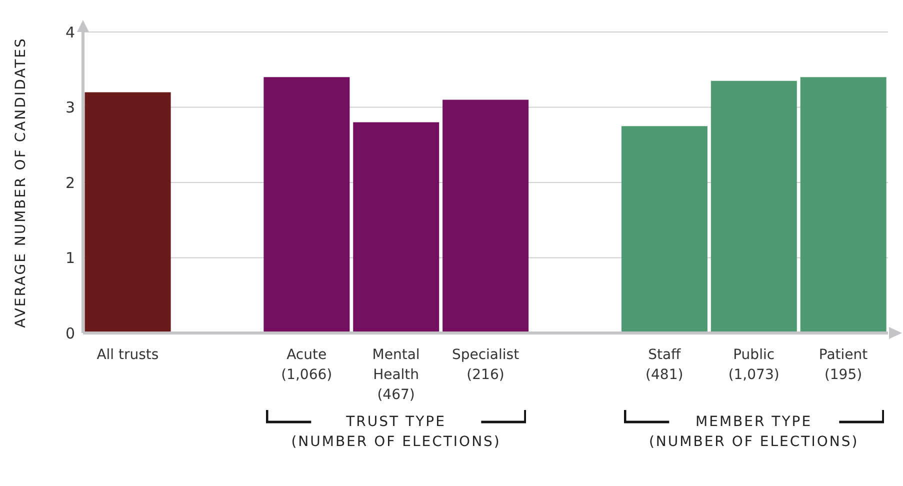 This screenshot has width=903, height=486. What do you see at coordinates (70, 258) in the screenshot?
I see `y-tick-label: 1` at bounding box center [70, 258].